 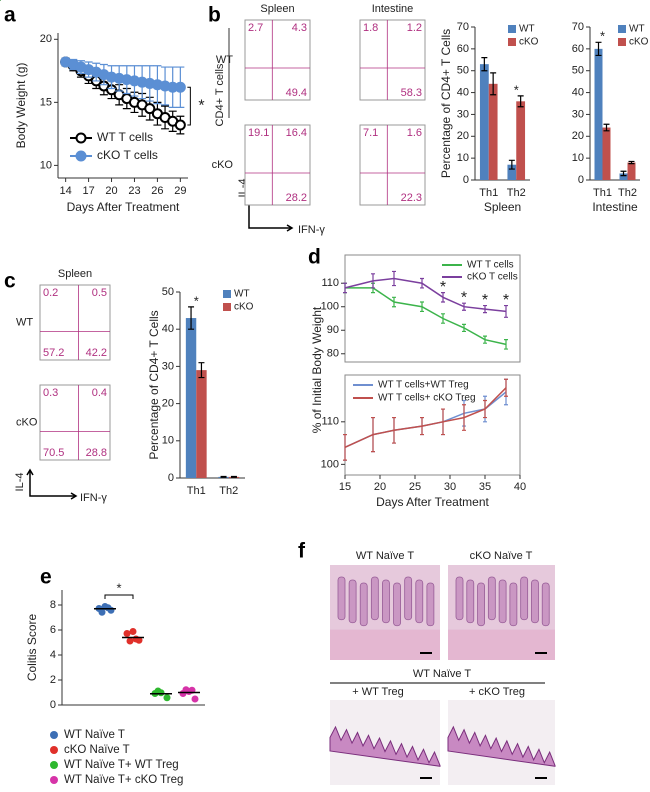 I want to click on quadrant-percent: 19.1, so click(x=258, y=133).